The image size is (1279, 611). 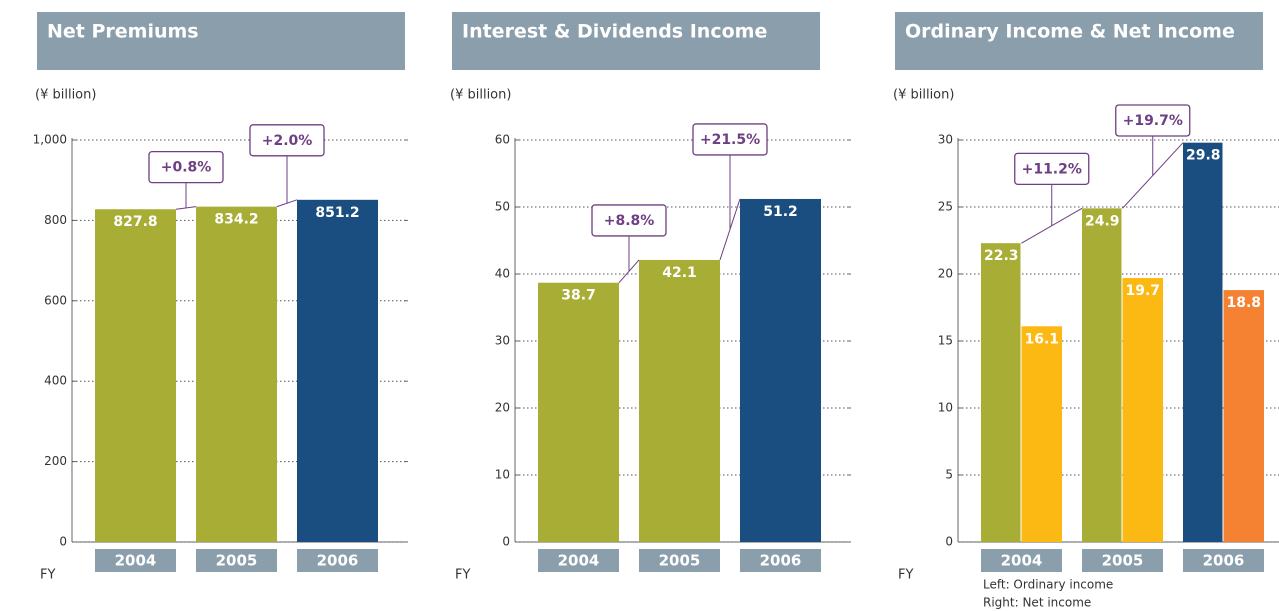 I want to click on value-label: 38.7, so click(x=578, y=296).